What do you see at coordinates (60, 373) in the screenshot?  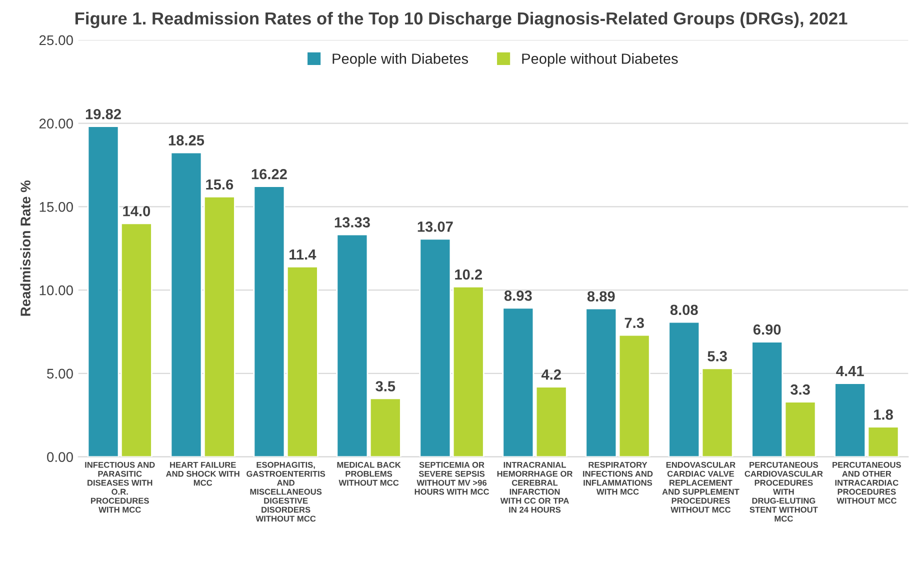 I see `y-tick-label: 5.00` at bounding box center [60, 373].